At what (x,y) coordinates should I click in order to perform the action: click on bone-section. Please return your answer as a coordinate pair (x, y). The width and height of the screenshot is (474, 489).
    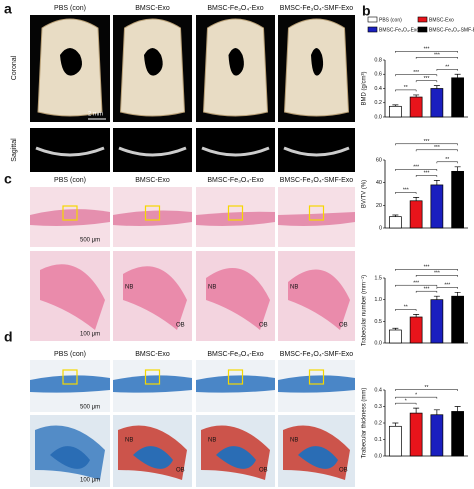
    Looking at the image, I should click on (152, 151).